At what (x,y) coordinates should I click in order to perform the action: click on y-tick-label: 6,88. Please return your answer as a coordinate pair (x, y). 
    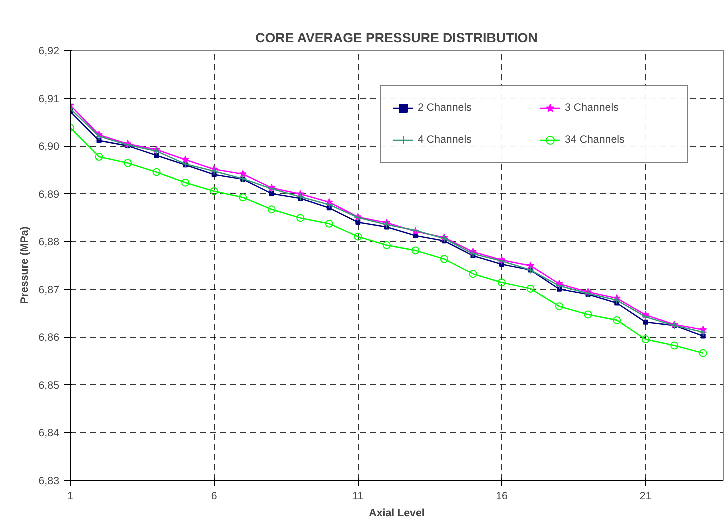
    Looking at the image, I should click on (49, 242).